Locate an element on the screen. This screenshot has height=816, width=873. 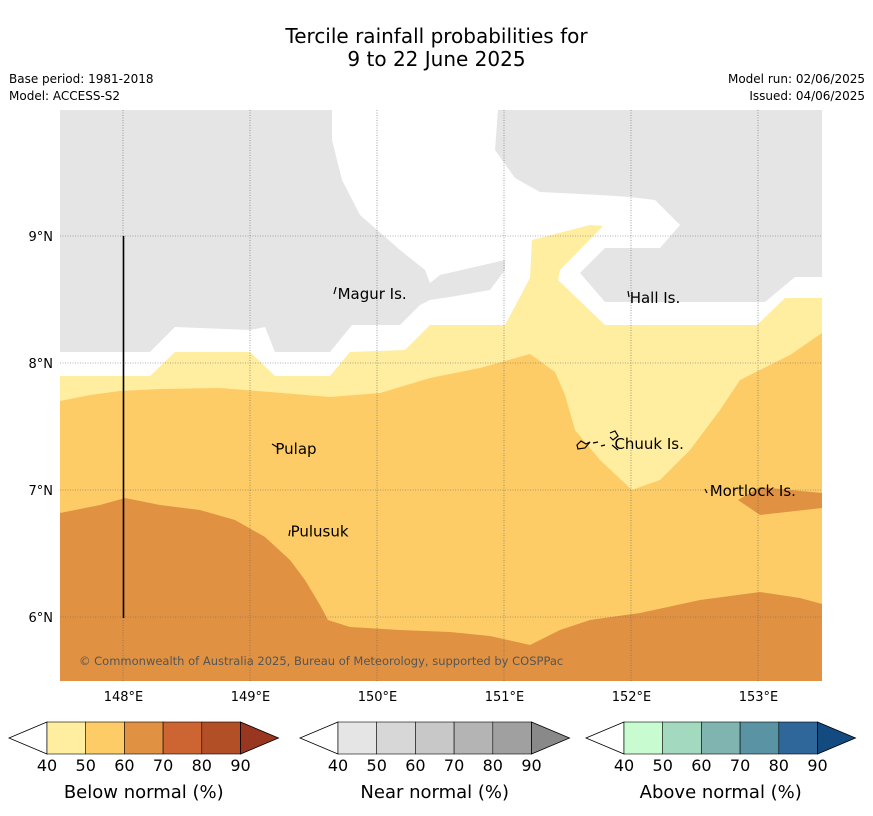
longitude-labels: 148°E 149°E 150°E 151°E 152°E 153°E is located at coordinates (441, 697).